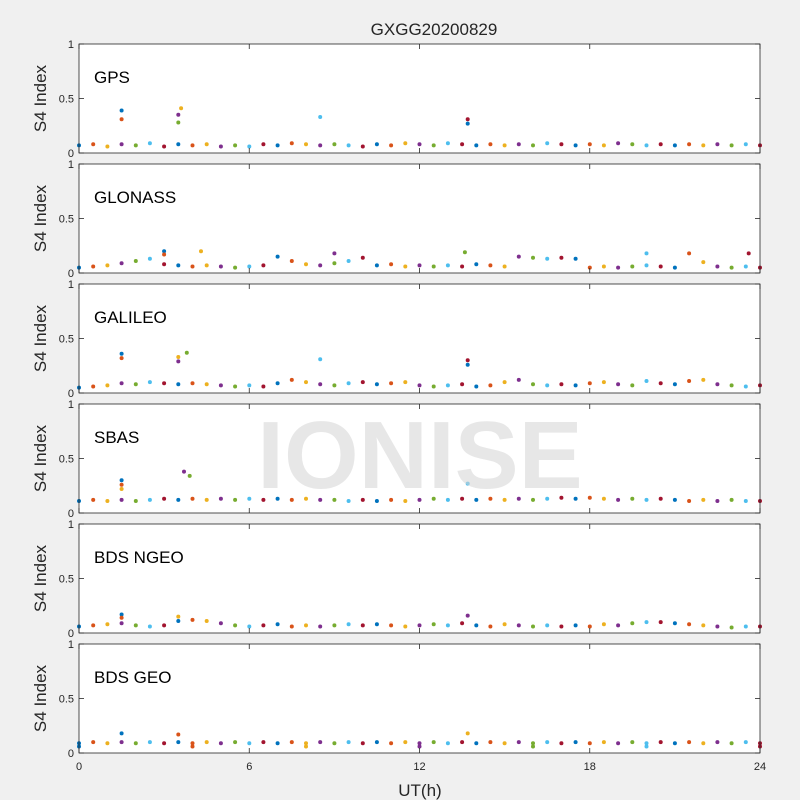 Image resolution: width=800 pixels, height=800 pixels. What do you see at coordinates (112, 77) in the screenshot?
I see `constellation-label: GPS` at bounding box center [112, 77].